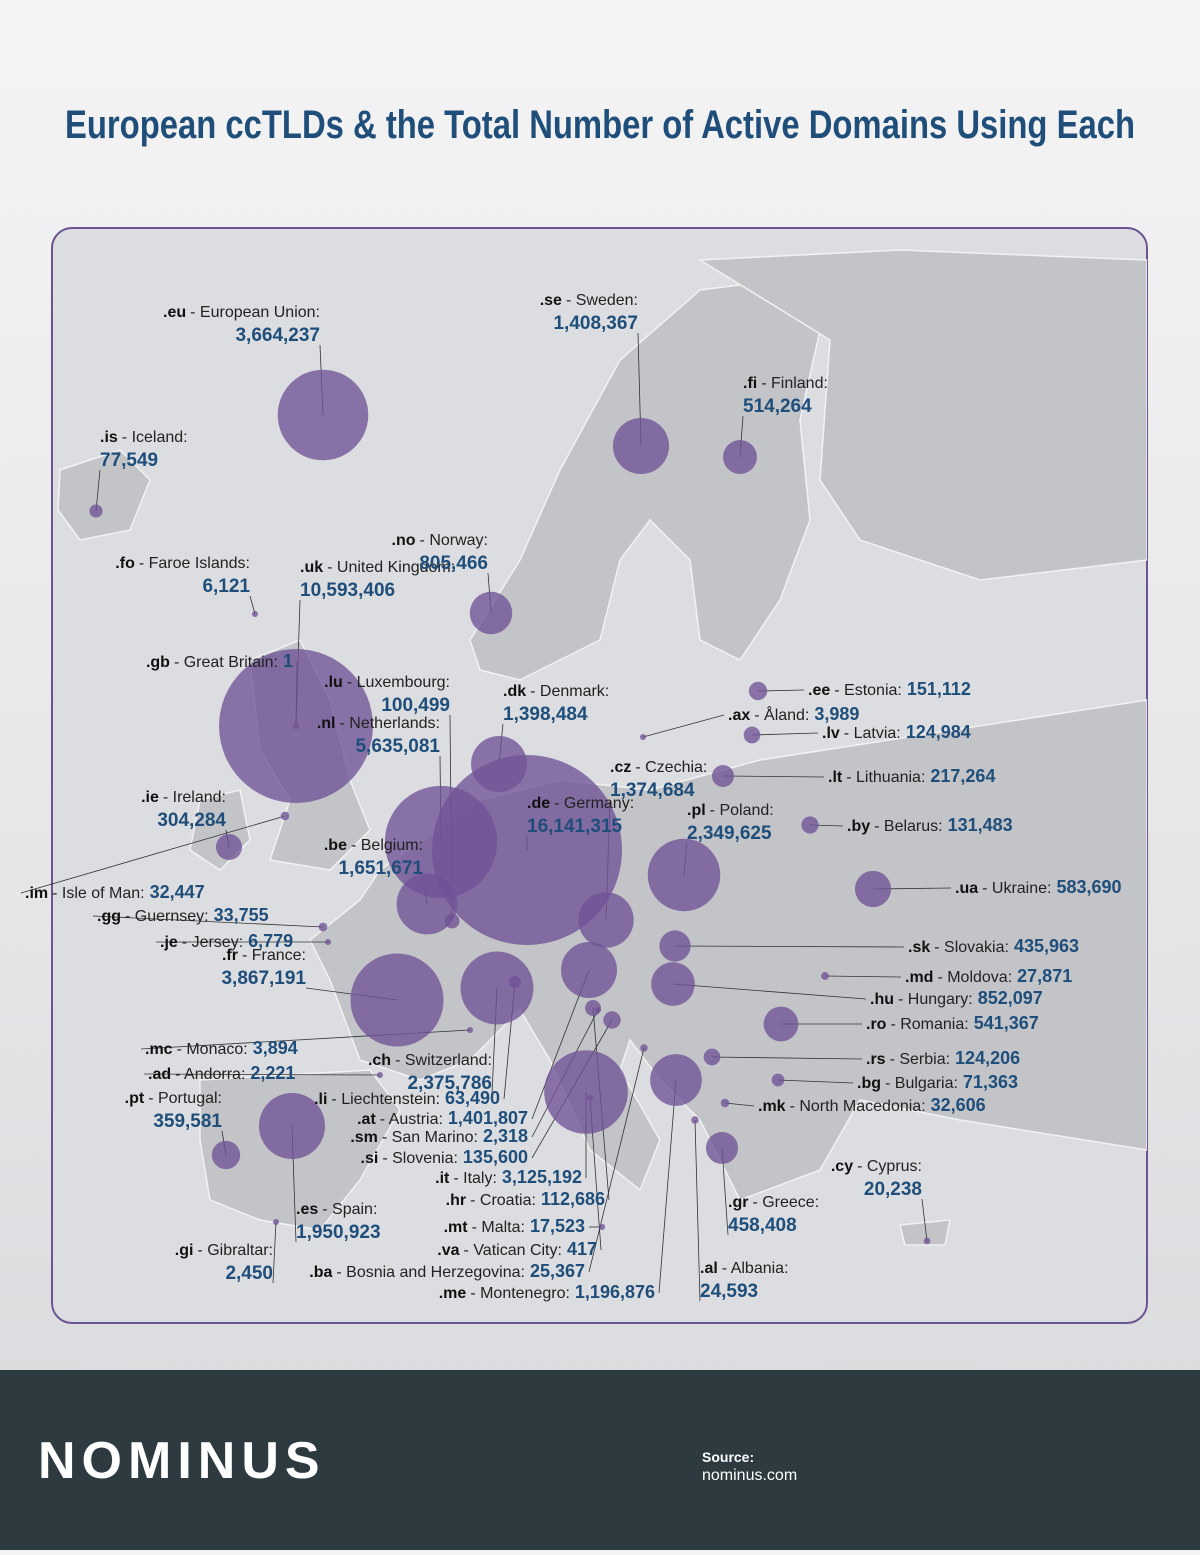 The width and height of the screenshot is (1200, 1555). What do you see at coordinates (738, 1202) in the screenshot?
I see `tld: .gr` at bounding box center [738, 1202].